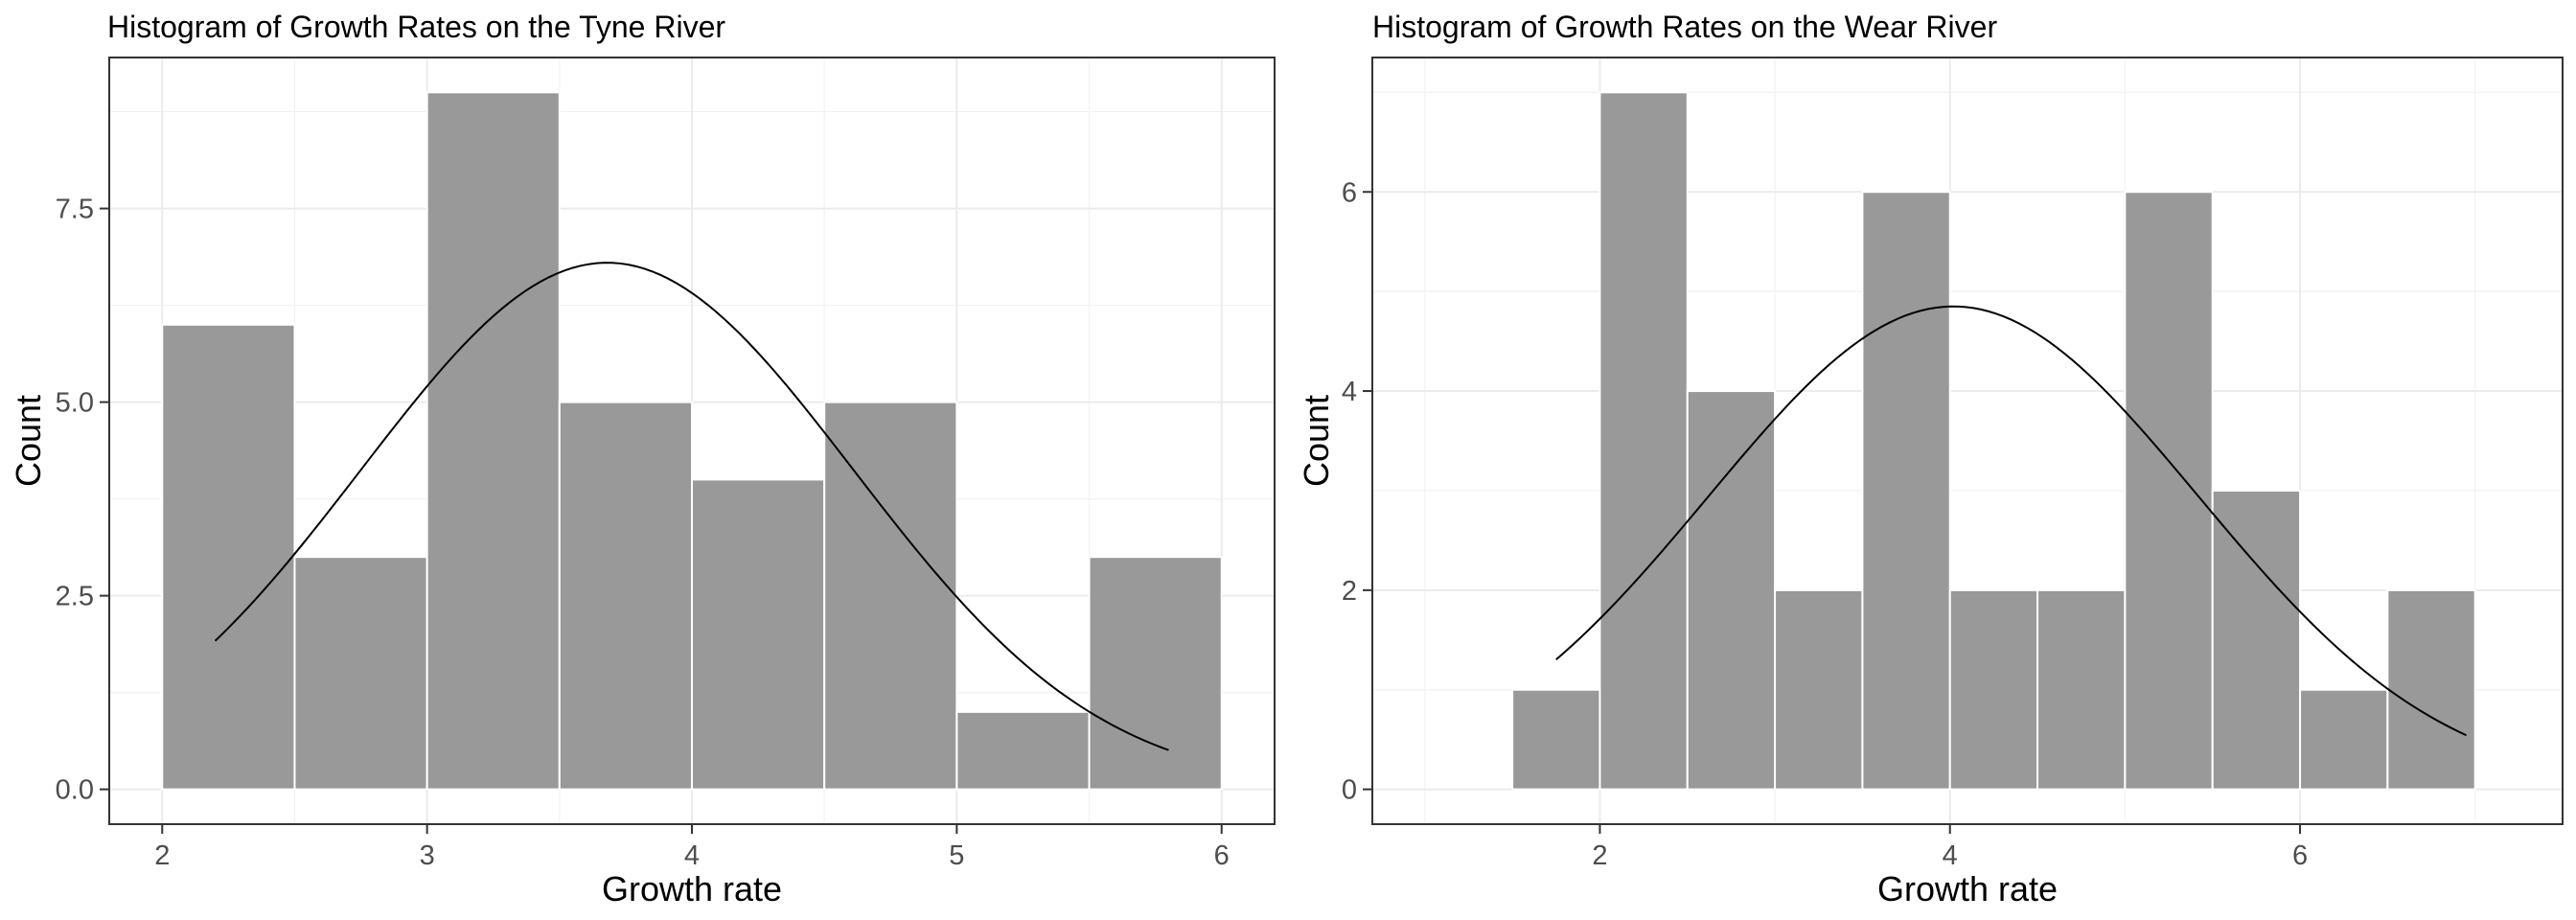 This screenshot has width=2576, height=920. Describe the element at coordinates (956, 855) in the screenshot. I see `tyne-x-tick-label: 5` at that location.